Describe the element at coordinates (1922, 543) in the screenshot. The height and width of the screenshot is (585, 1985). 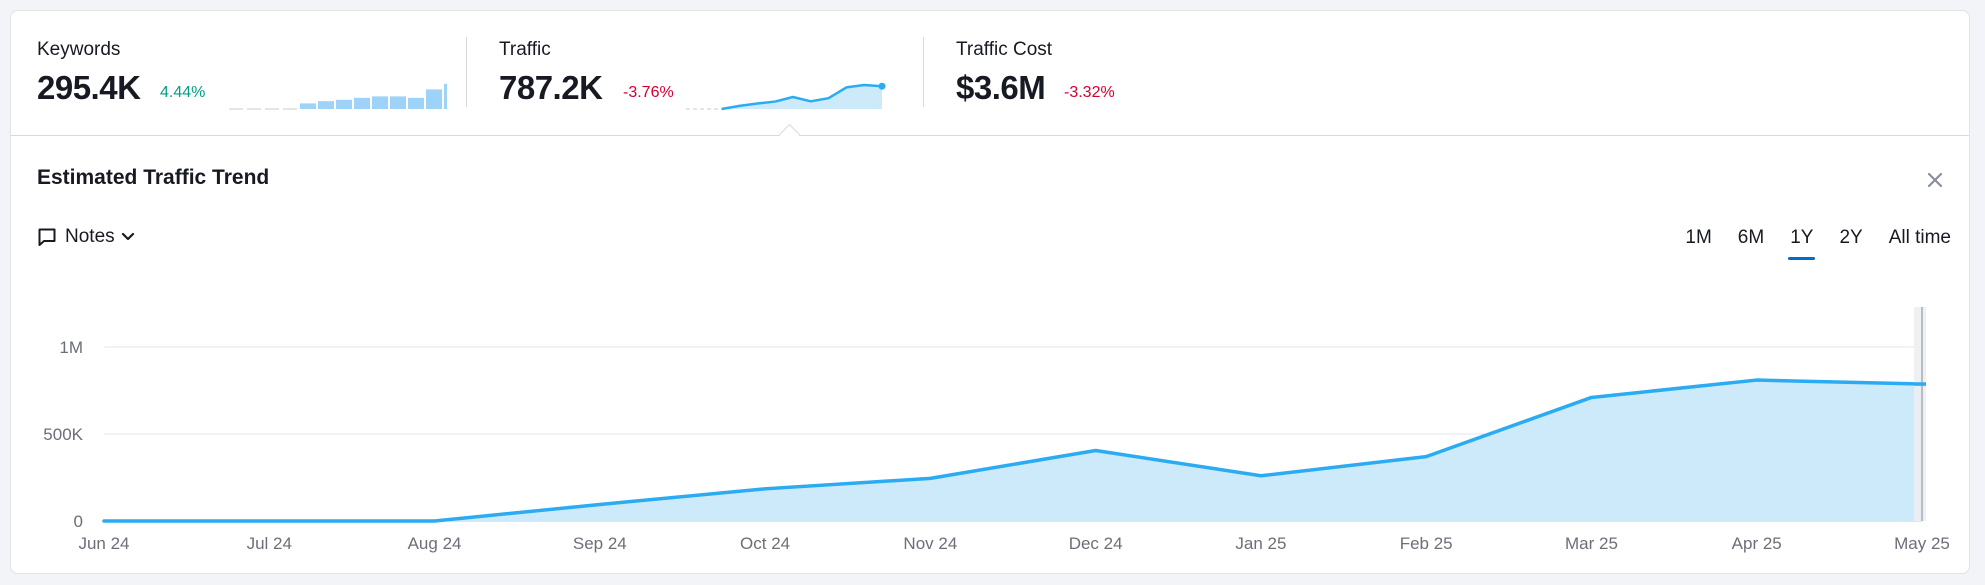
I see `x-tick-label: May 25` at that location.